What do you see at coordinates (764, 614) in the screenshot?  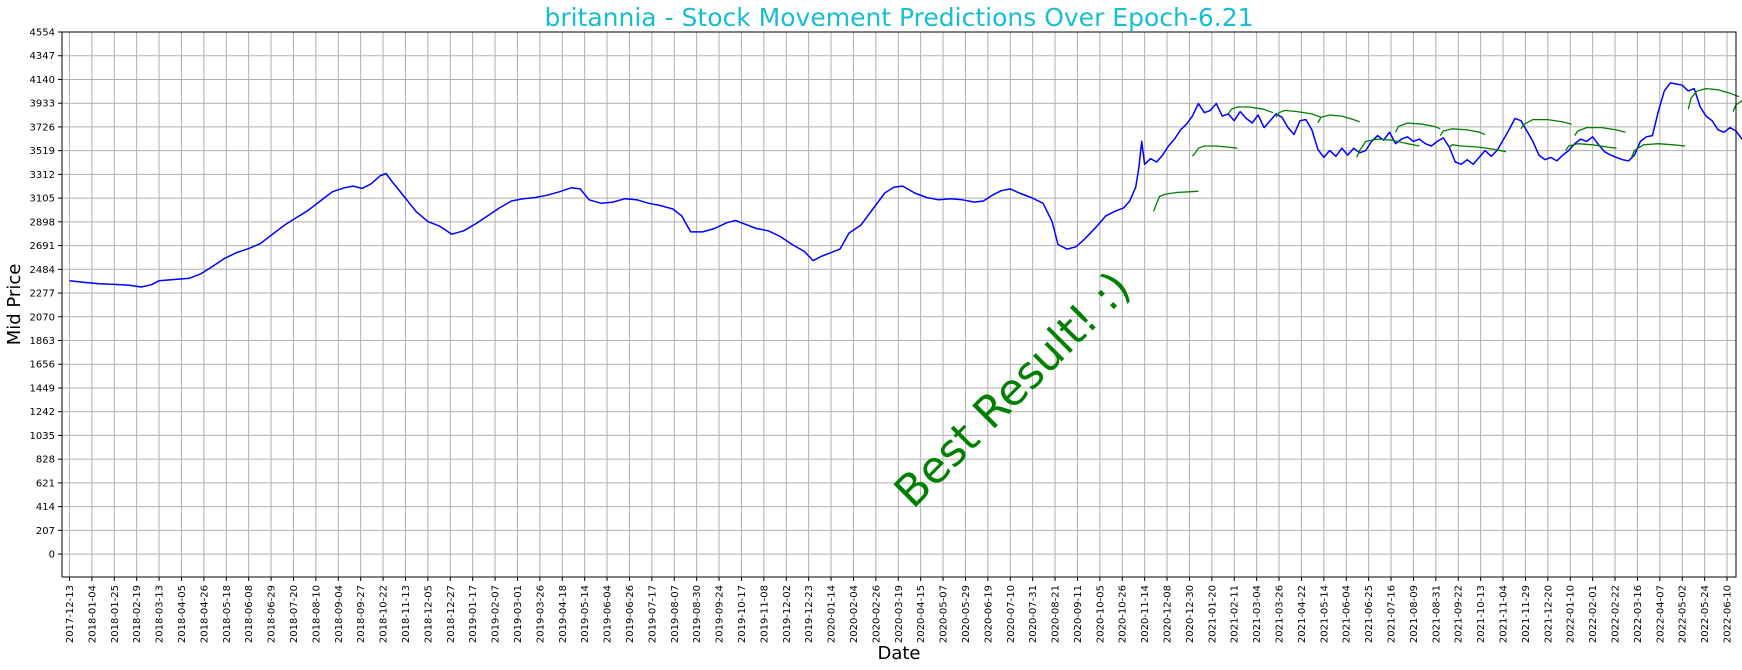 I see `x-tick-label: 2019-11-08` at bounding box center [764, 614].